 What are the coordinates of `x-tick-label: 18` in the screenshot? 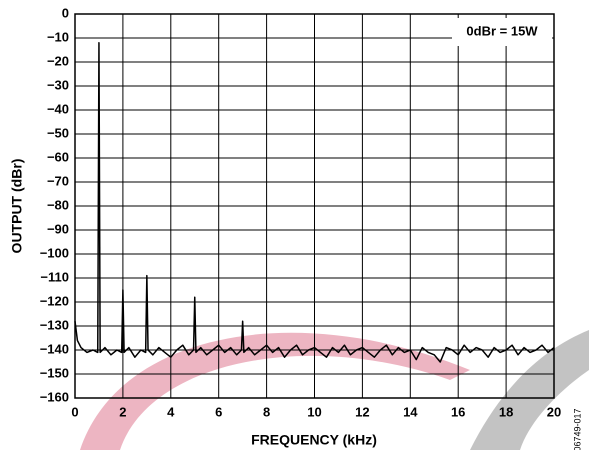 It's located at (506, 411).